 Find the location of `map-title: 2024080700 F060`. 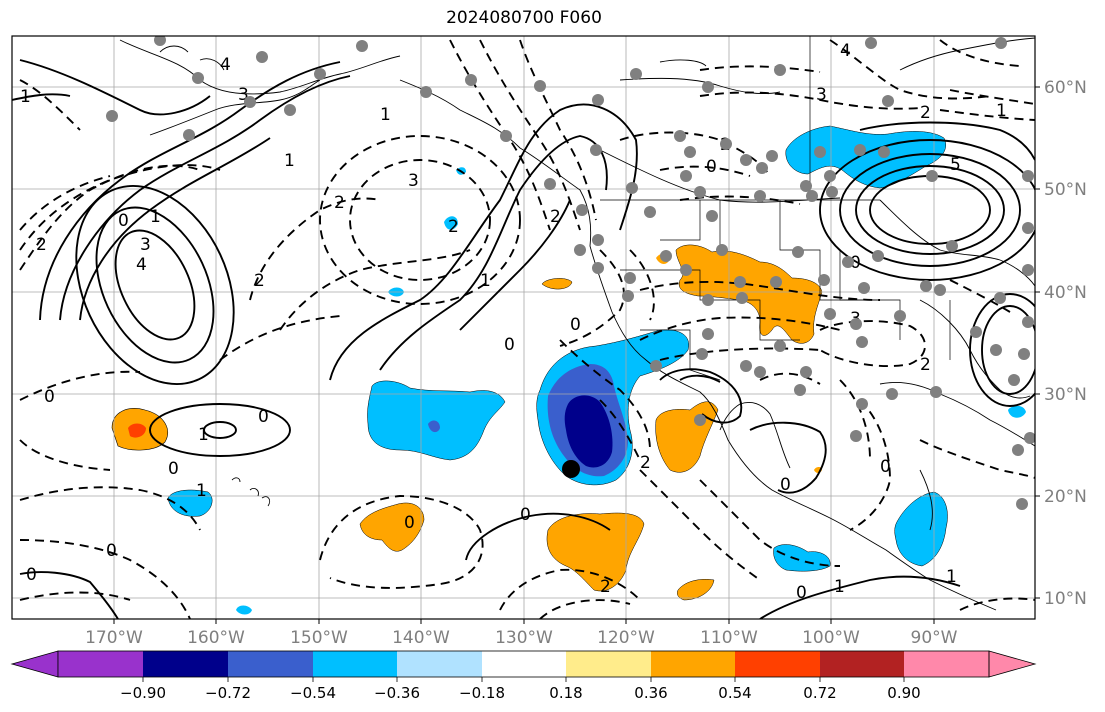

map-title: 2024080700 F060 is located at coordinates (524, 18).